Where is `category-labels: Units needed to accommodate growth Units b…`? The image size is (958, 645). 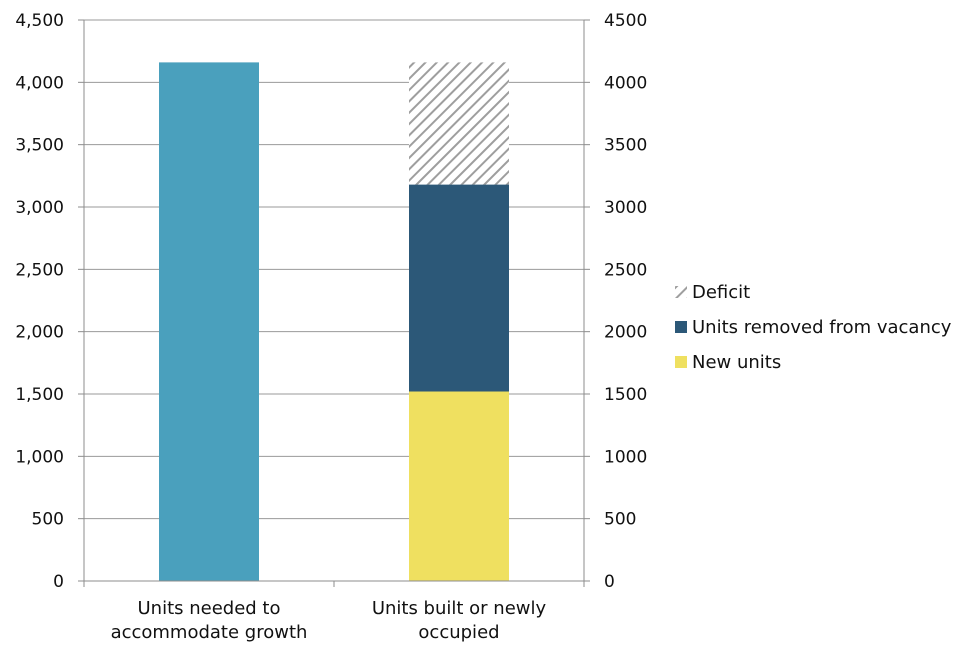
category-labels: Units needed to accommodate growth Units b… is located at coordinates (329, 620).